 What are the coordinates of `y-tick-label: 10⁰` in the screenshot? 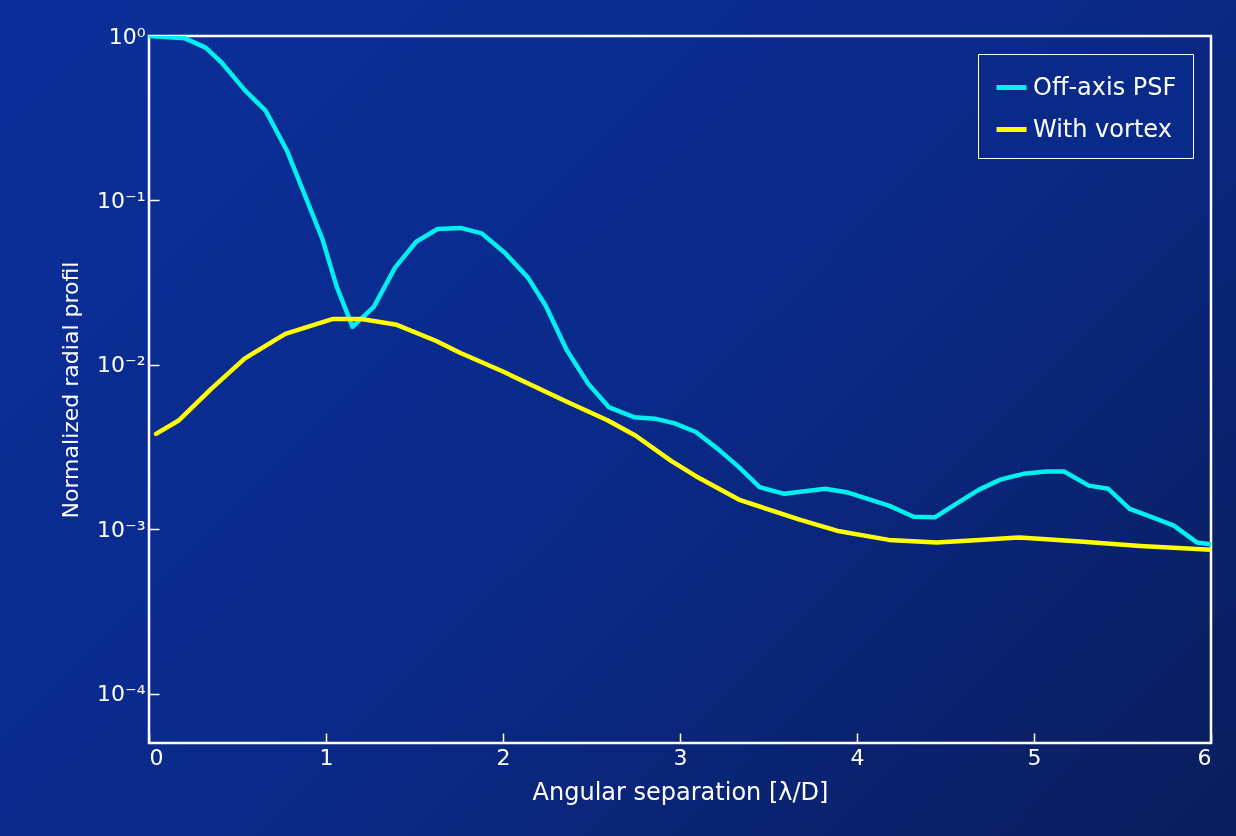 It's located at (127, 36).